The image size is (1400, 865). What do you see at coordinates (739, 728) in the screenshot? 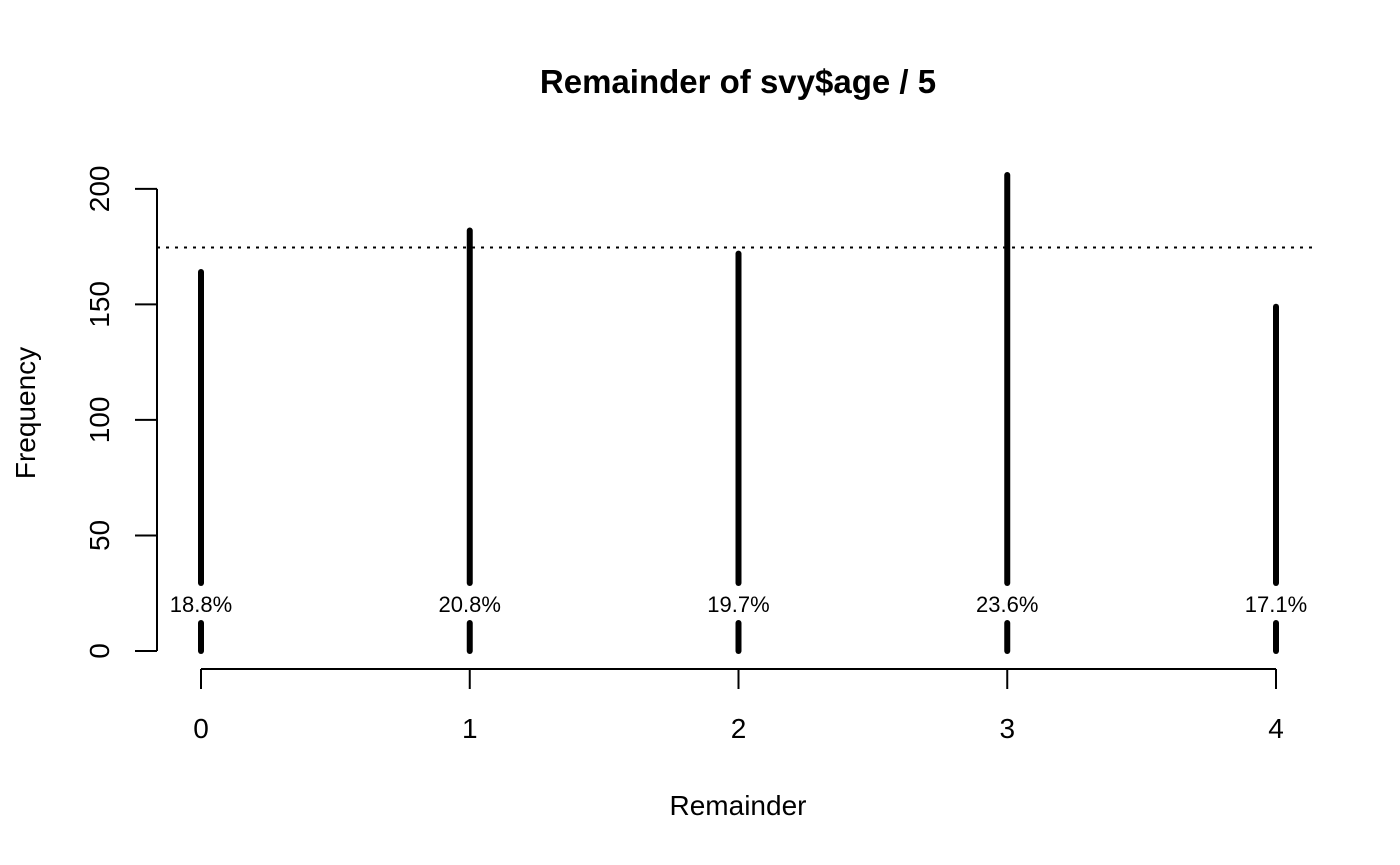
I see `x-tick-label: 2` at bounding box center [739, 728].